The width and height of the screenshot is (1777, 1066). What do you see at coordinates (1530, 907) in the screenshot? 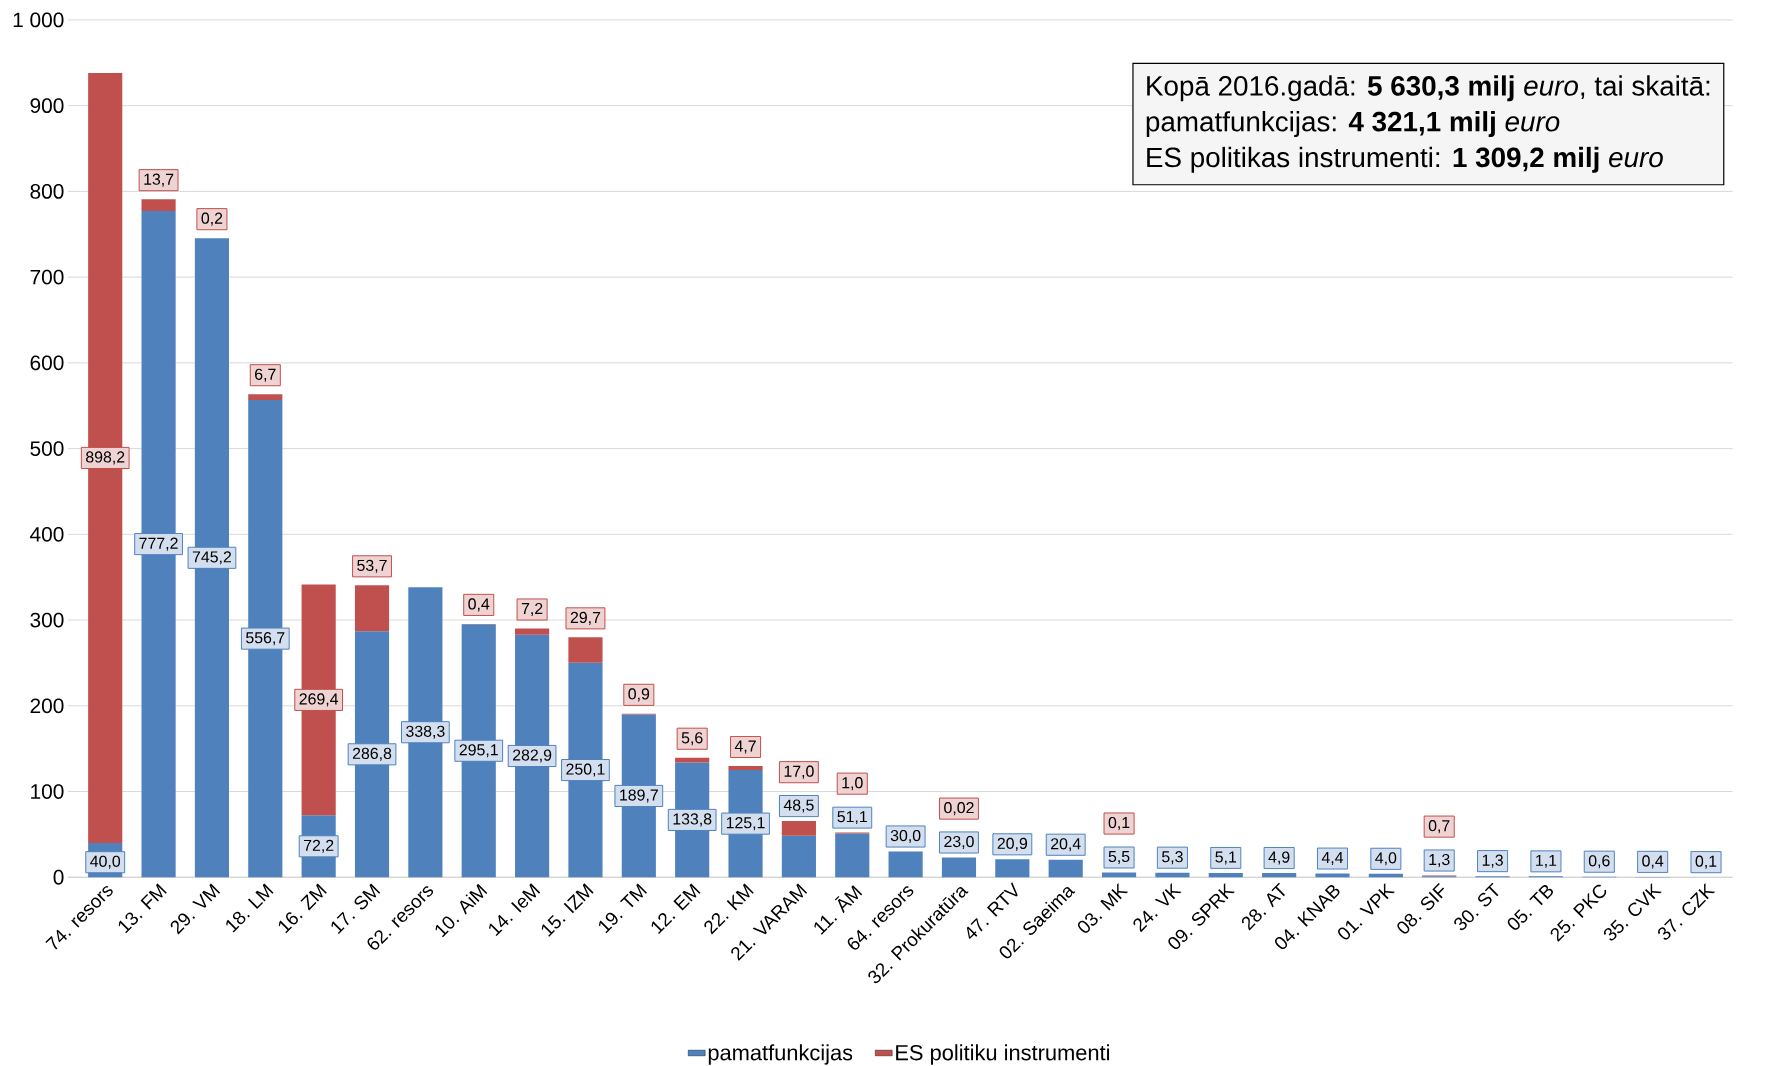
I see `x-tick-label: 05. TB` at bounding box center [1530, 907].